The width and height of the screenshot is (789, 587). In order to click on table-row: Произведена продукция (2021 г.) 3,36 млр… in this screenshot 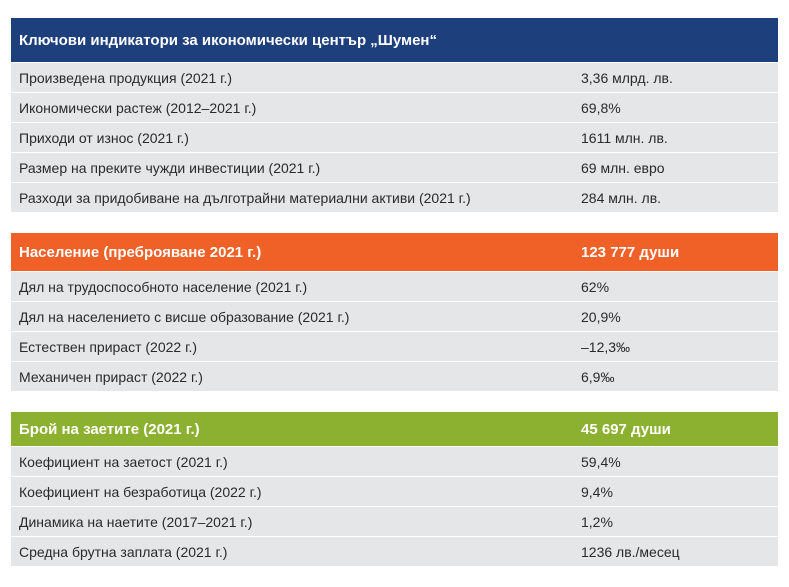, I will do `click(394, 77)`.